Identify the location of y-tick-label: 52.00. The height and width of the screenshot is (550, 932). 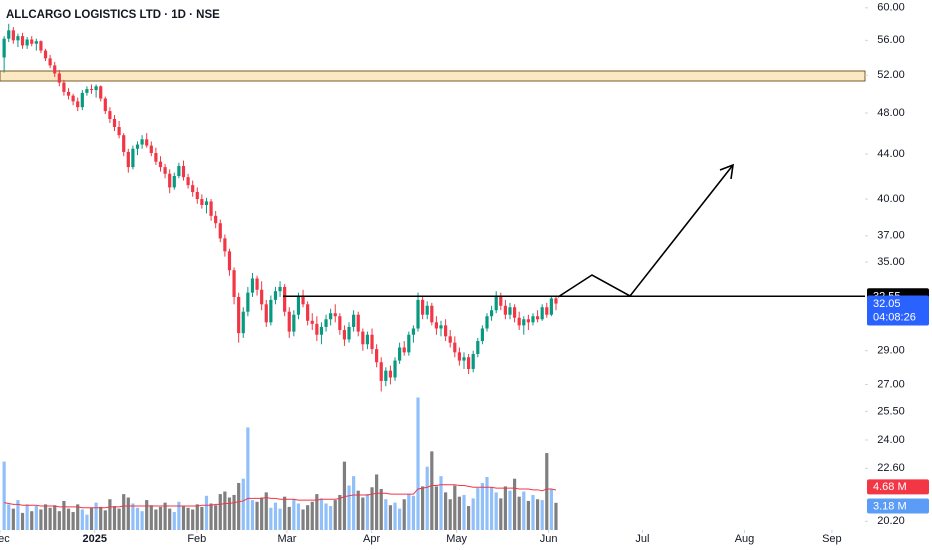
(891, 75).